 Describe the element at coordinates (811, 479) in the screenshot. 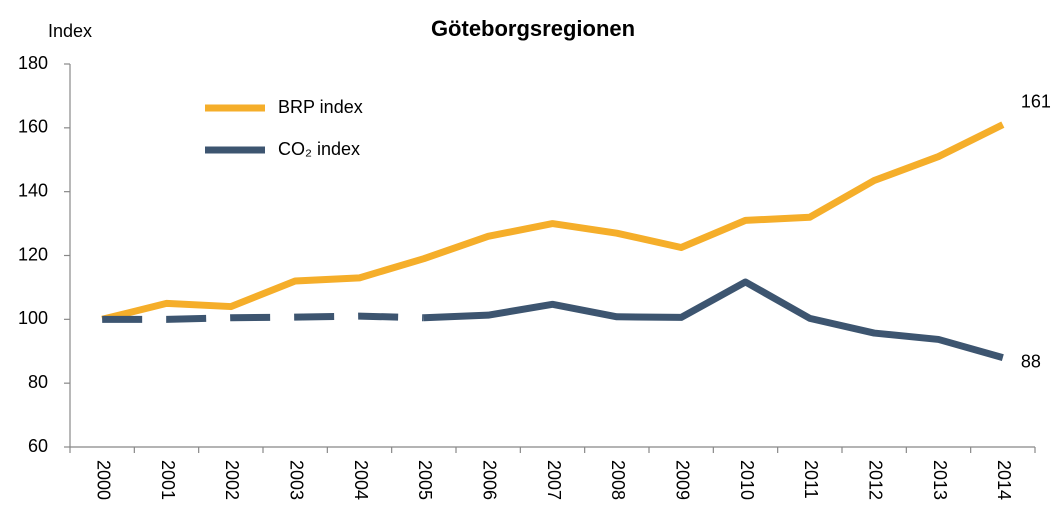

I see `x-tick-label: 2011` at that location.